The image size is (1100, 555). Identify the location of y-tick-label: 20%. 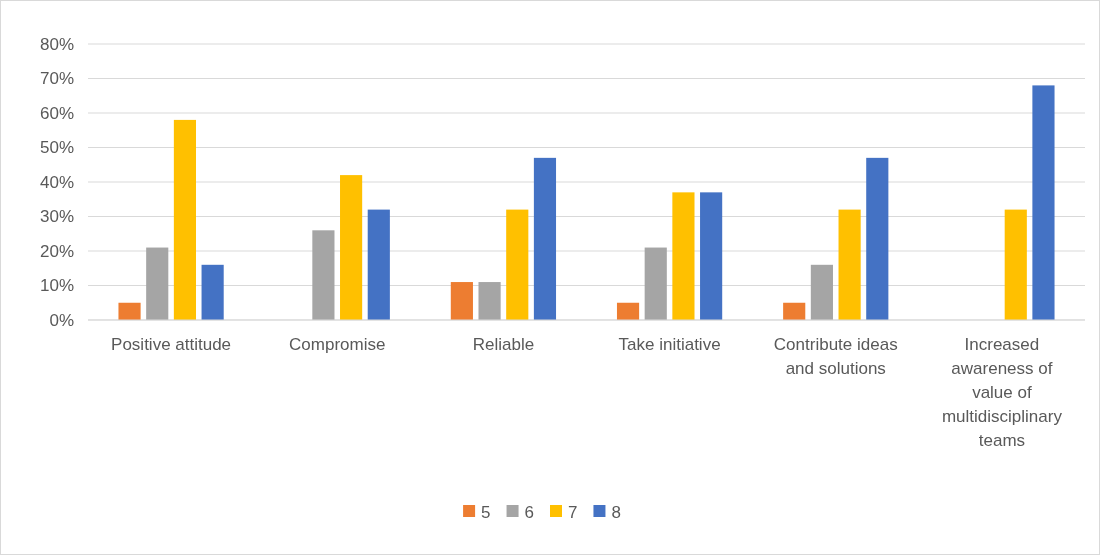
(56, 251).